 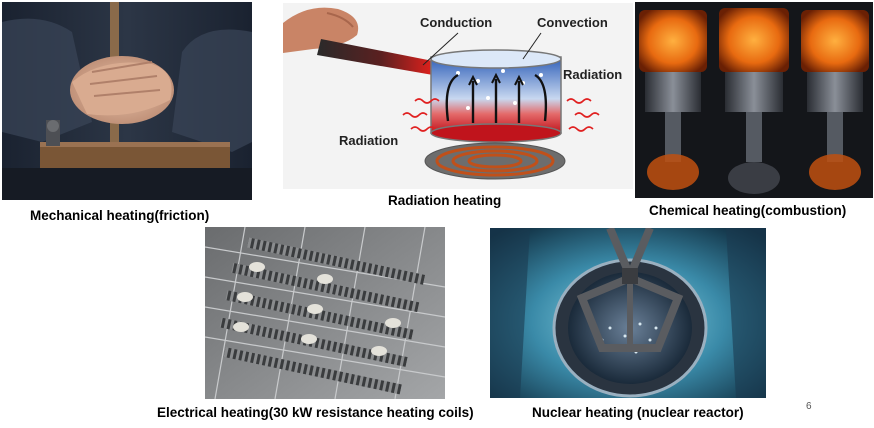 What do you see at coordinates (127, 101) in the screenshot?
I see `mechanical-heating-photo` at bounding box center [127, 101].